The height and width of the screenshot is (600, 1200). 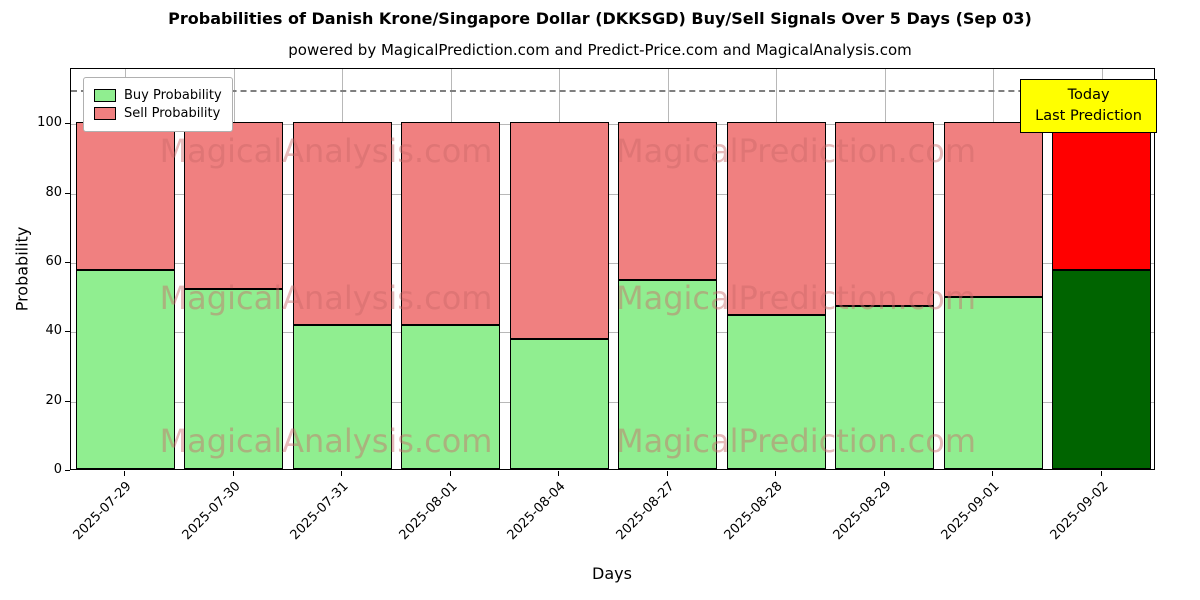 I want to click on legend-label-buy: Buy Probability, so click(x=173, y=95).